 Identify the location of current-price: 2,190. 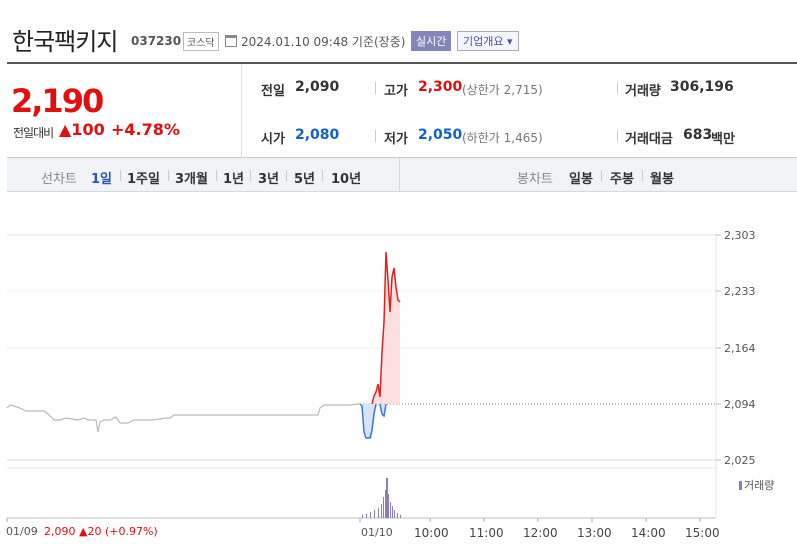
(57, 101).